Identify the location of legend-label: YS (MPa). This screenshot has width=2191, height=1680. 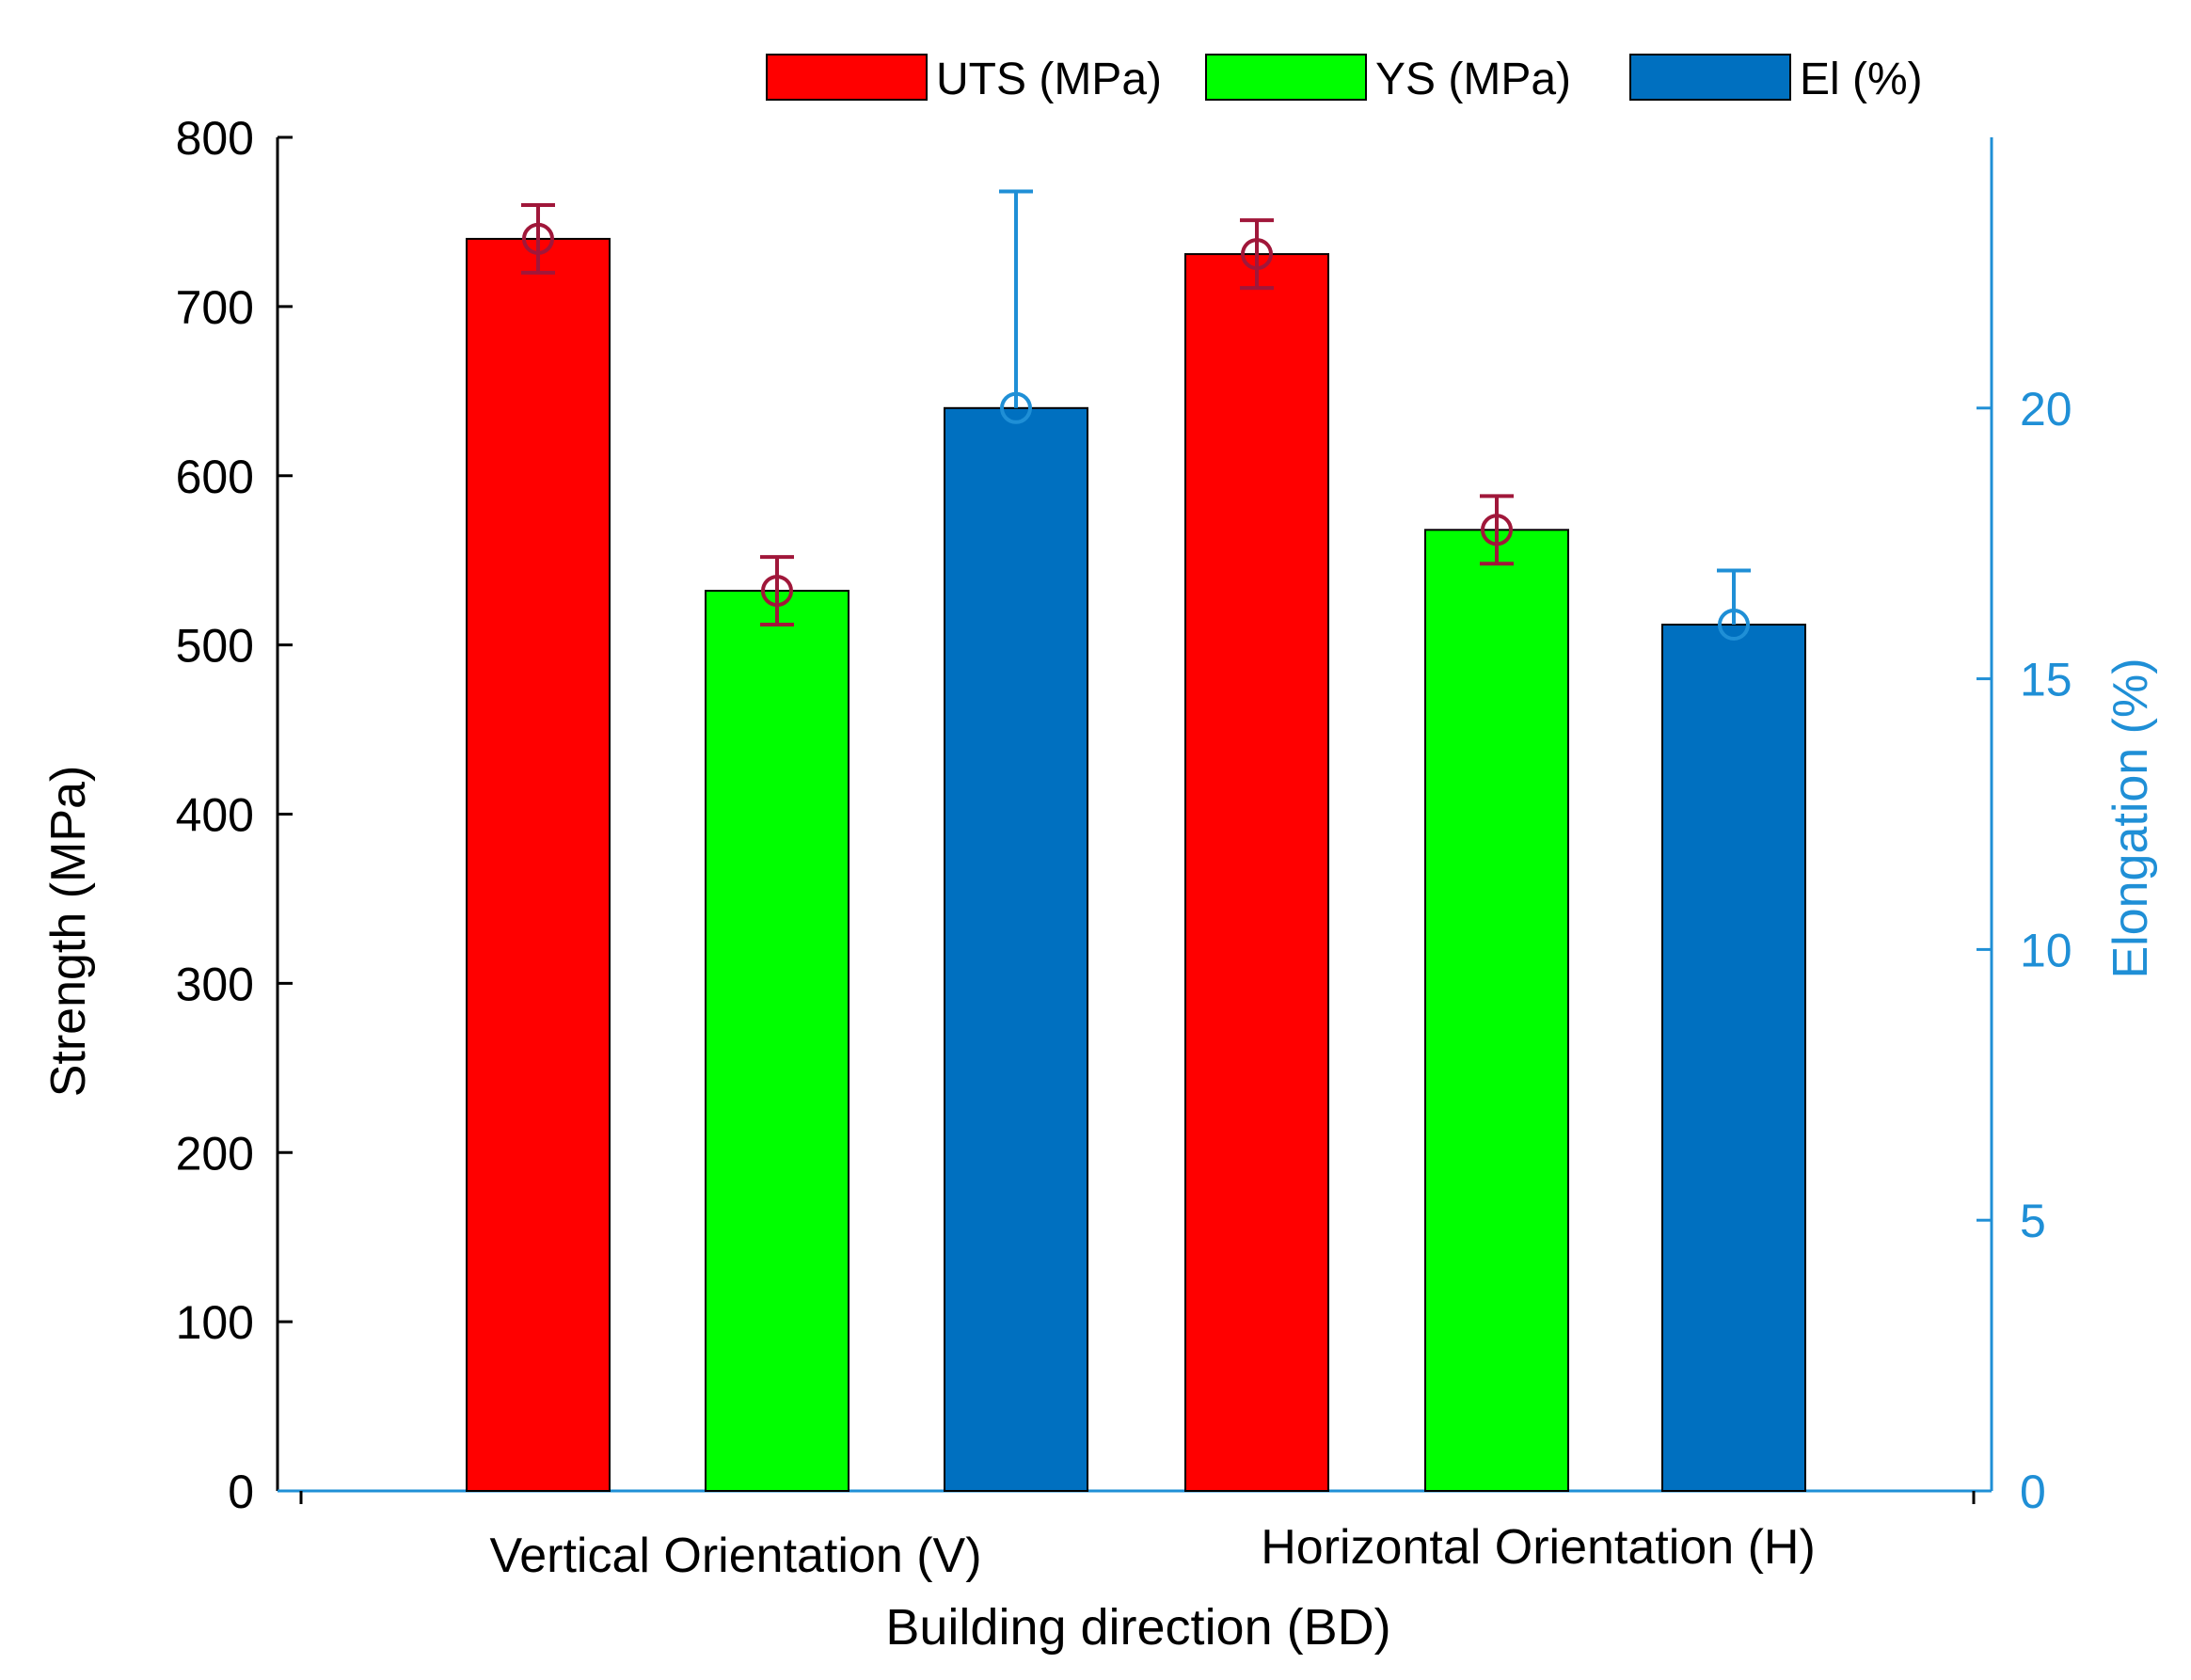
(1473, 79).